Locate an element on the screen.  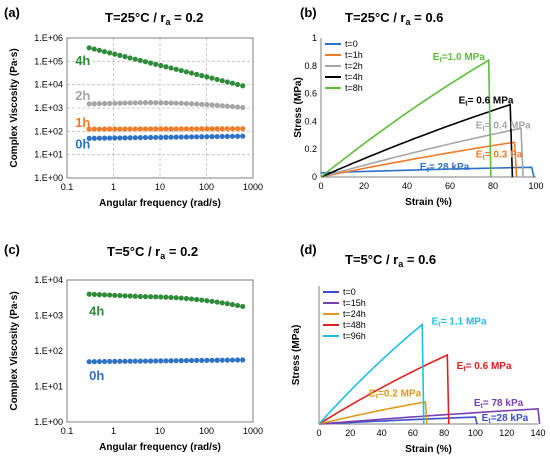
legend-label: t=8h is located at coordinates (354, 88).